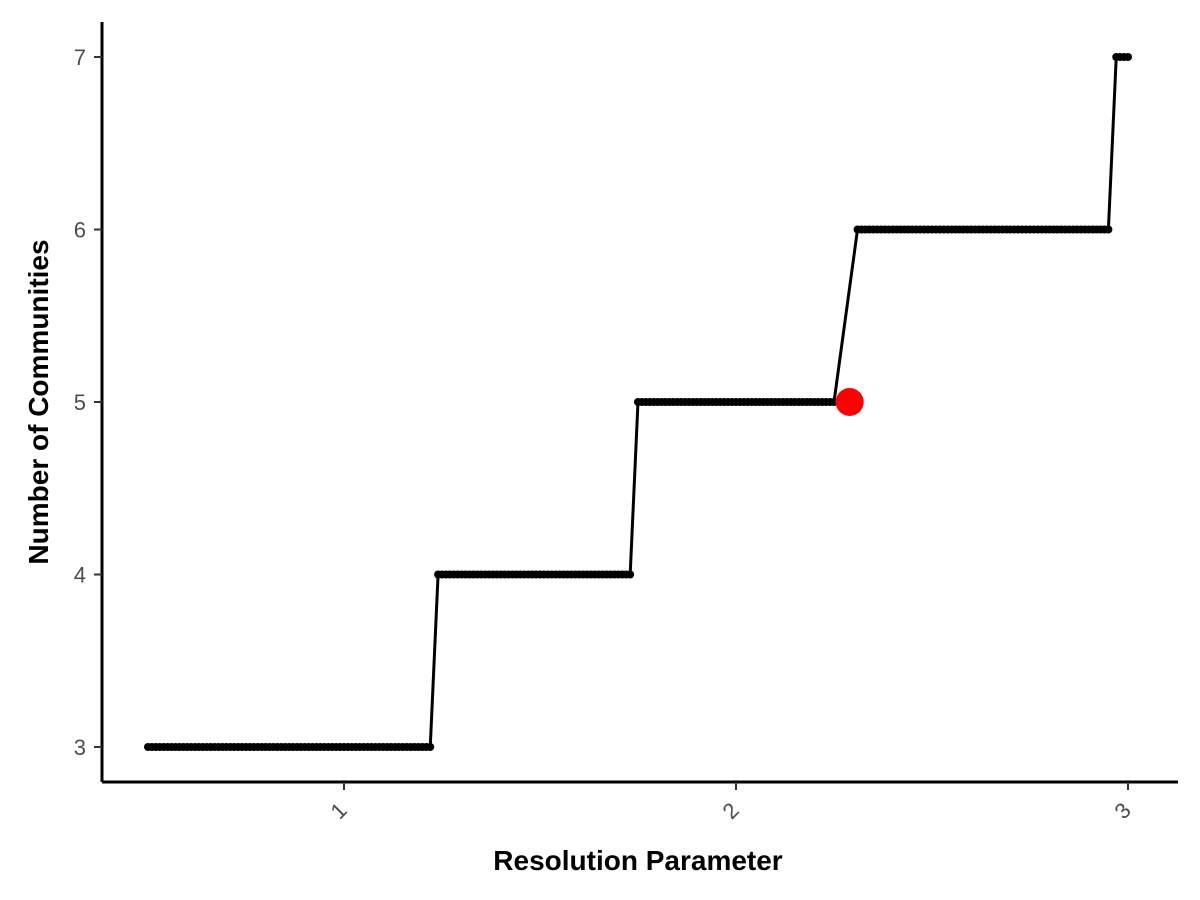 Image resolution: width=1200 pixels, height=900 pixels. I want to click on x-axis-title: Resolution Parameter, so click(638, 860).